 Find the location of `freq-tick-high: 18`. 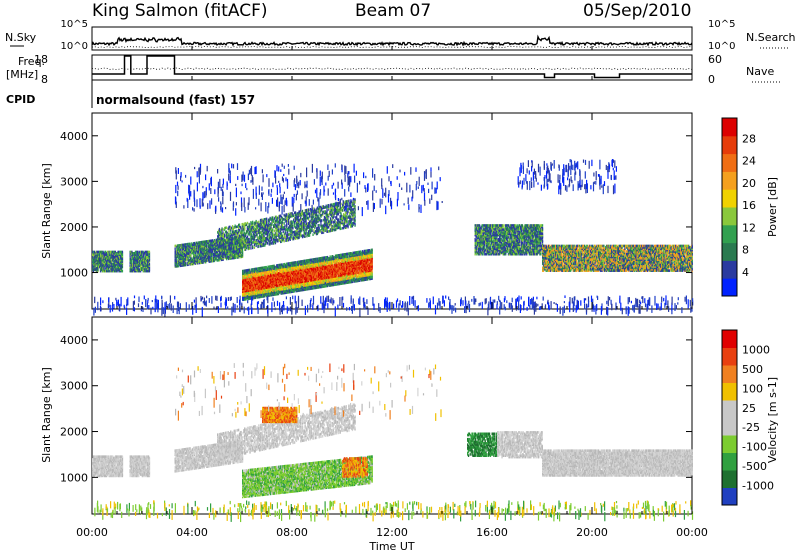

freq-tick-high: 18 is located at coordinates (41, 59).